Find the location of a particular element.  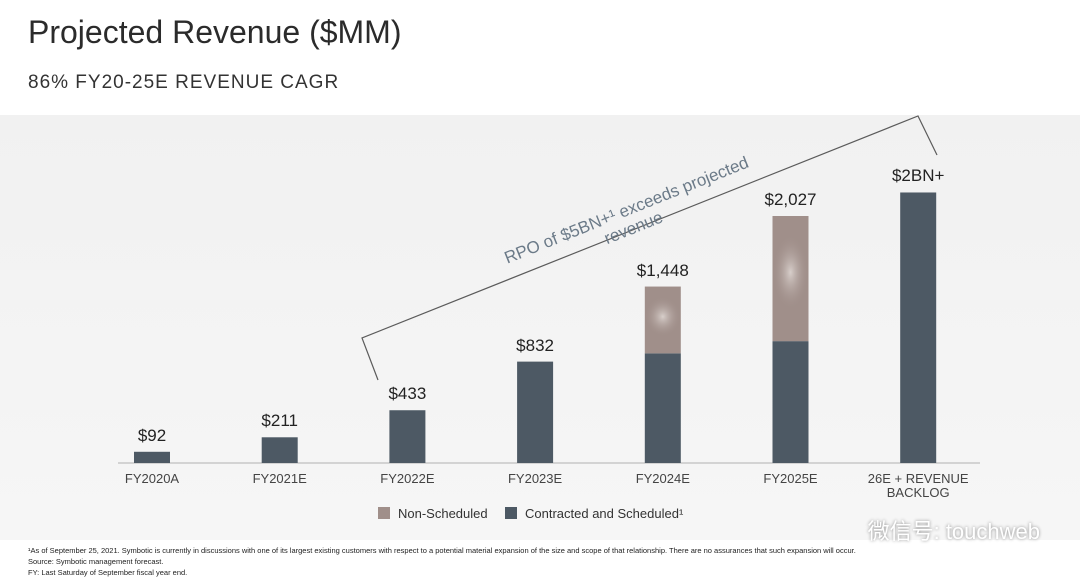

x-tick-label: FY2021E is located at coordinates (279, 478).